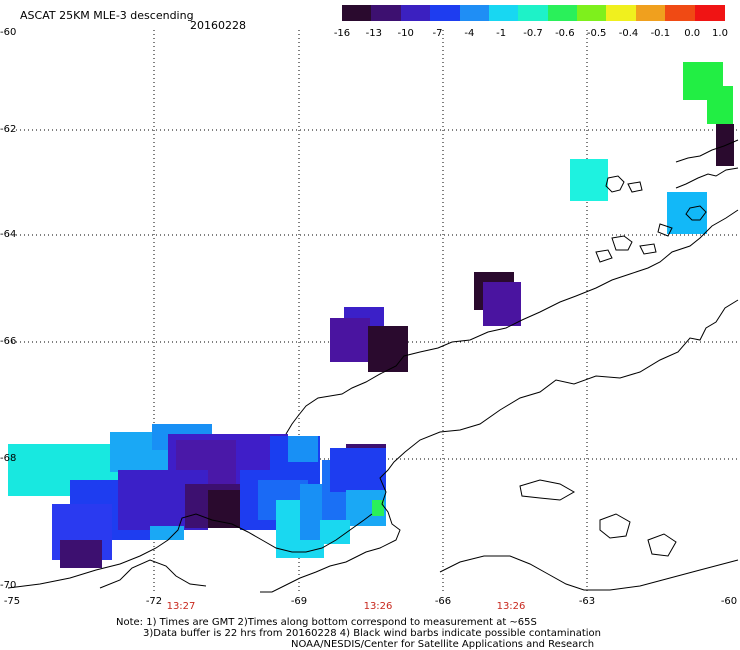 This screenshot has height=650, width=740. Describe the element at coordinates (8, 458) in the screenshot. I see `lat-label-68: -68` at that location.